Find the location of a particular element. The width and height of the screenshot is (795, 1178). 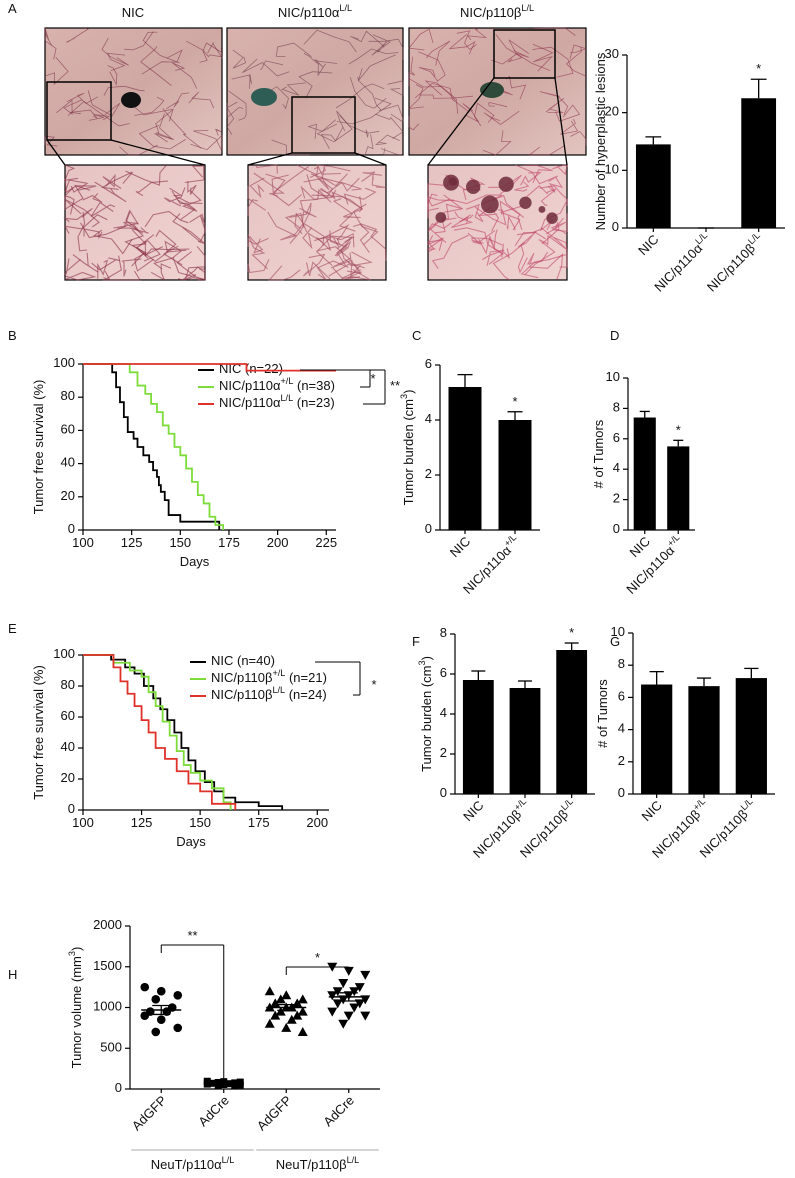

x-tick-label: AdGFP is located at coordinates (274, 1113).